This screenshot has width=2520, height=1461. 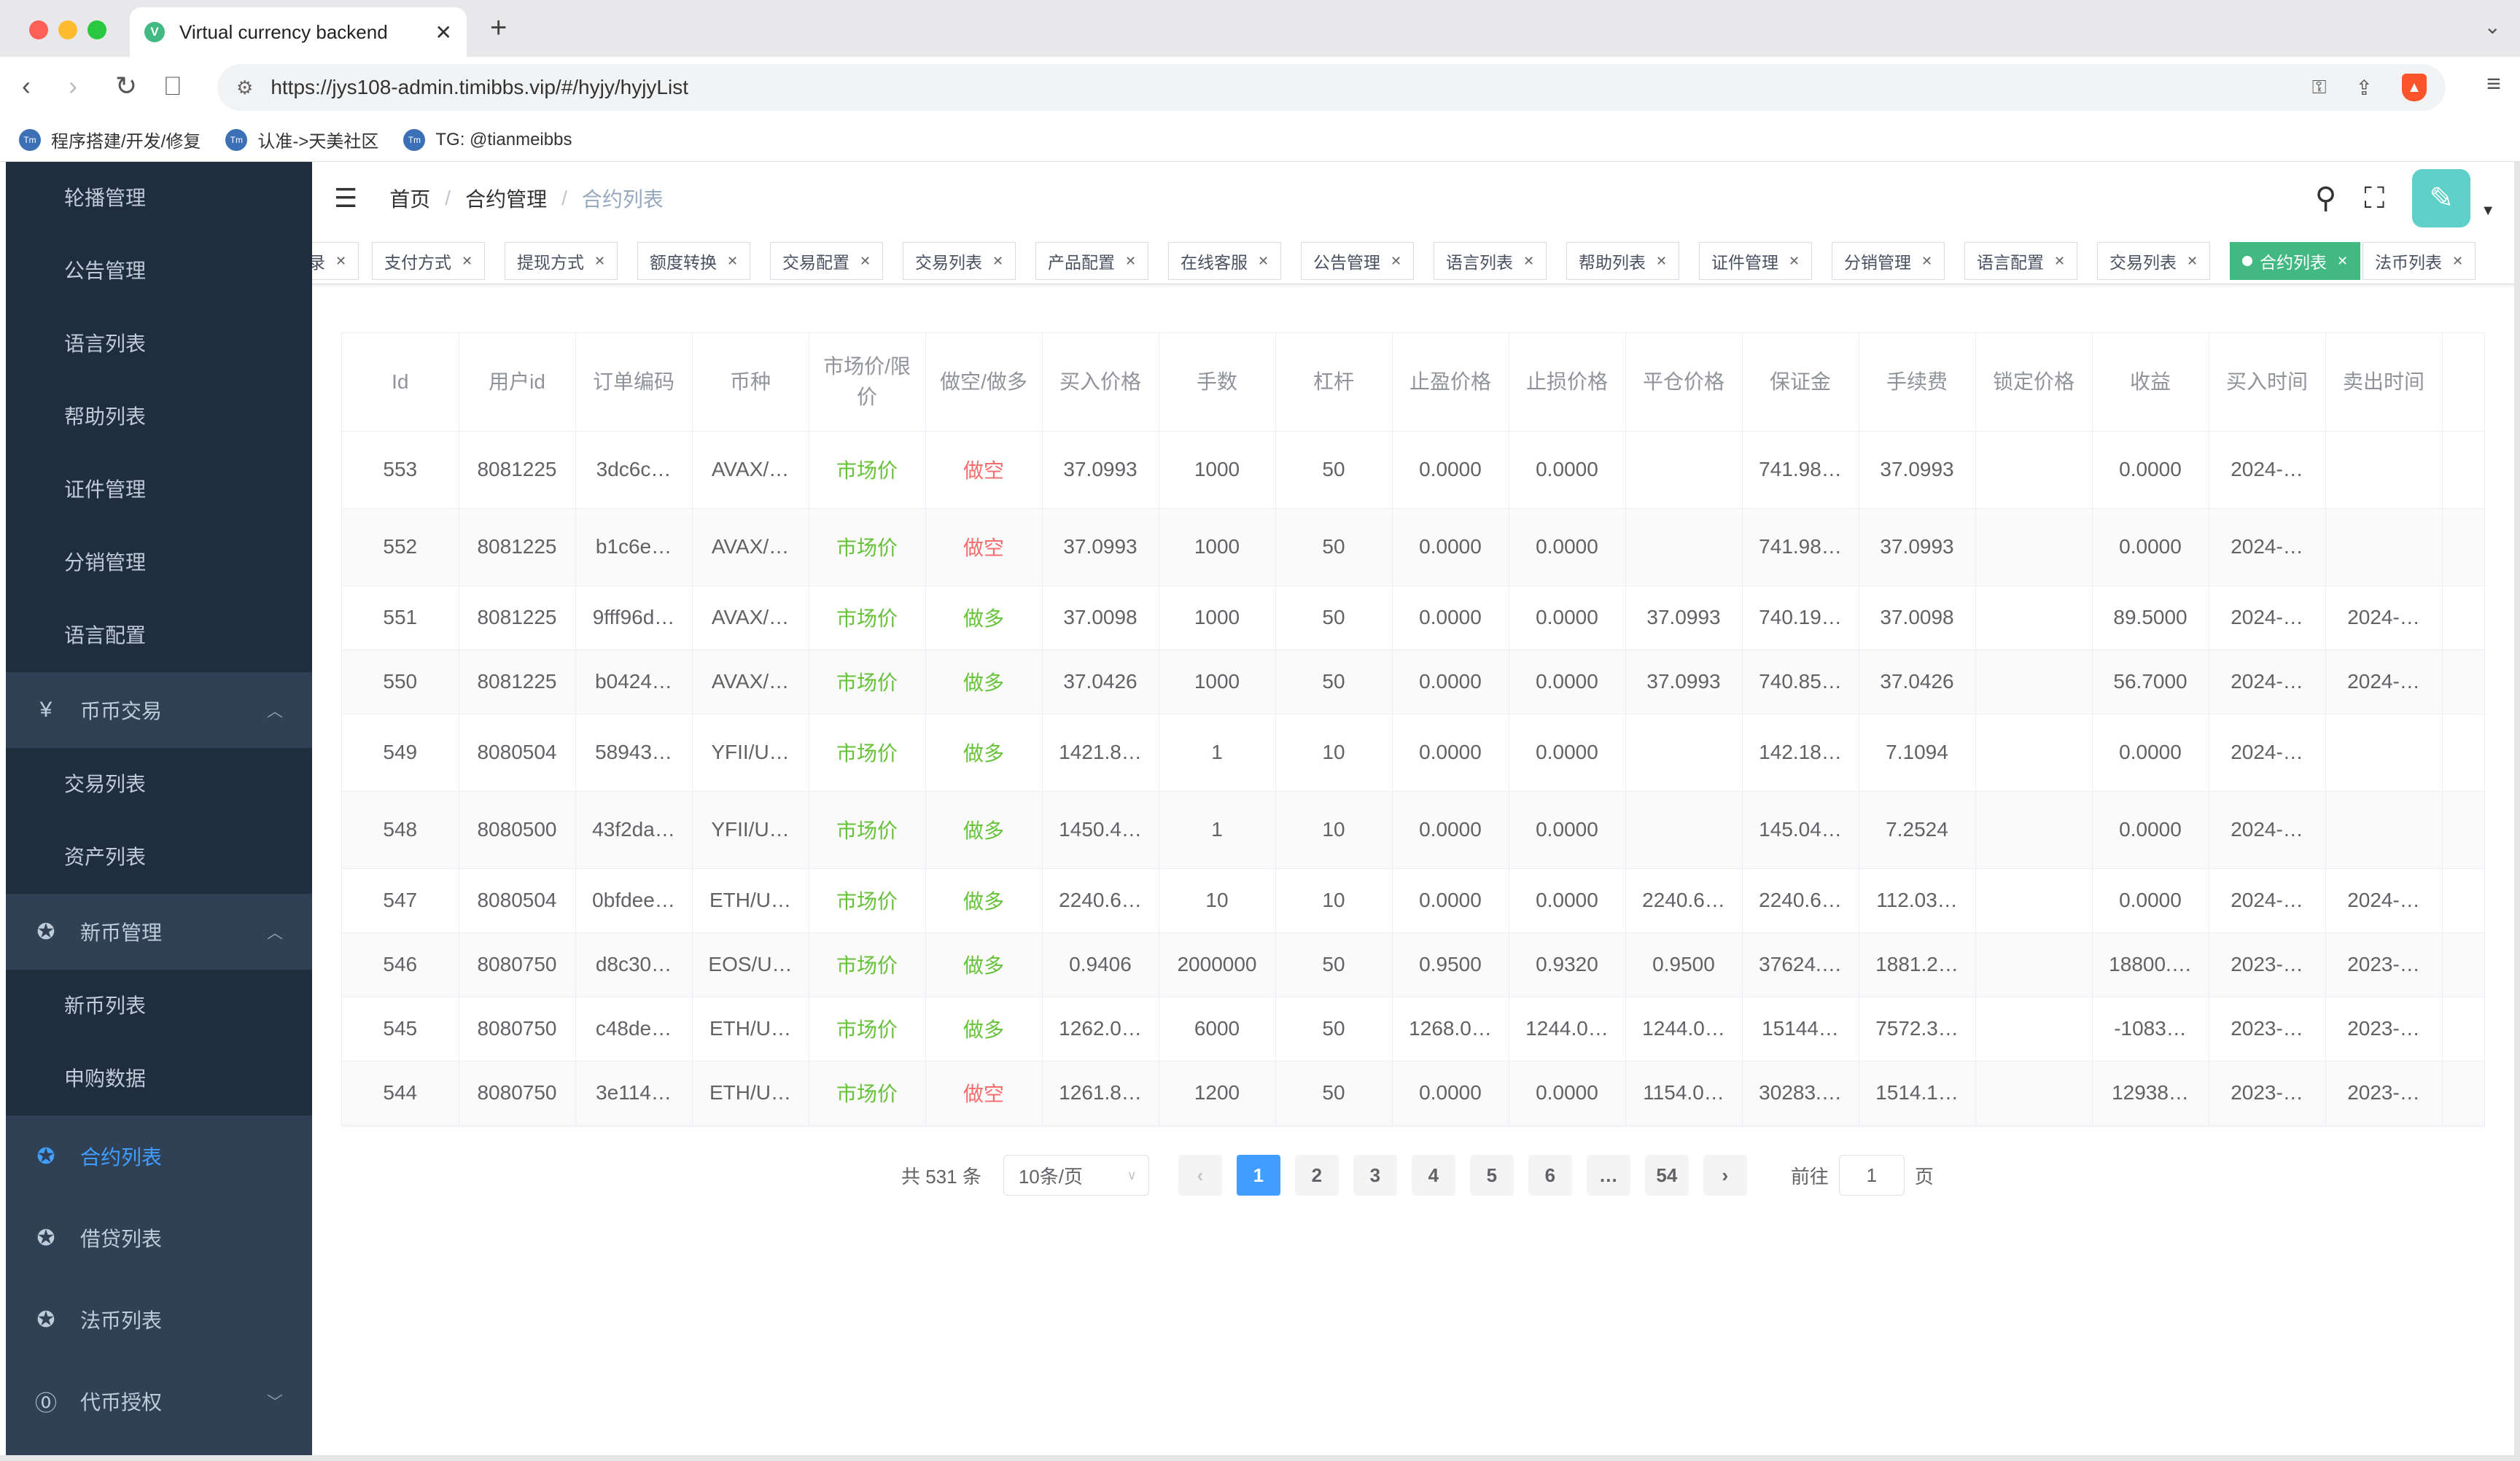 What do you see at coordinates (1756, 261) in the screenshot?
I see `tag-item: 证件管理 ✕` at bounding box center [1756, 261].